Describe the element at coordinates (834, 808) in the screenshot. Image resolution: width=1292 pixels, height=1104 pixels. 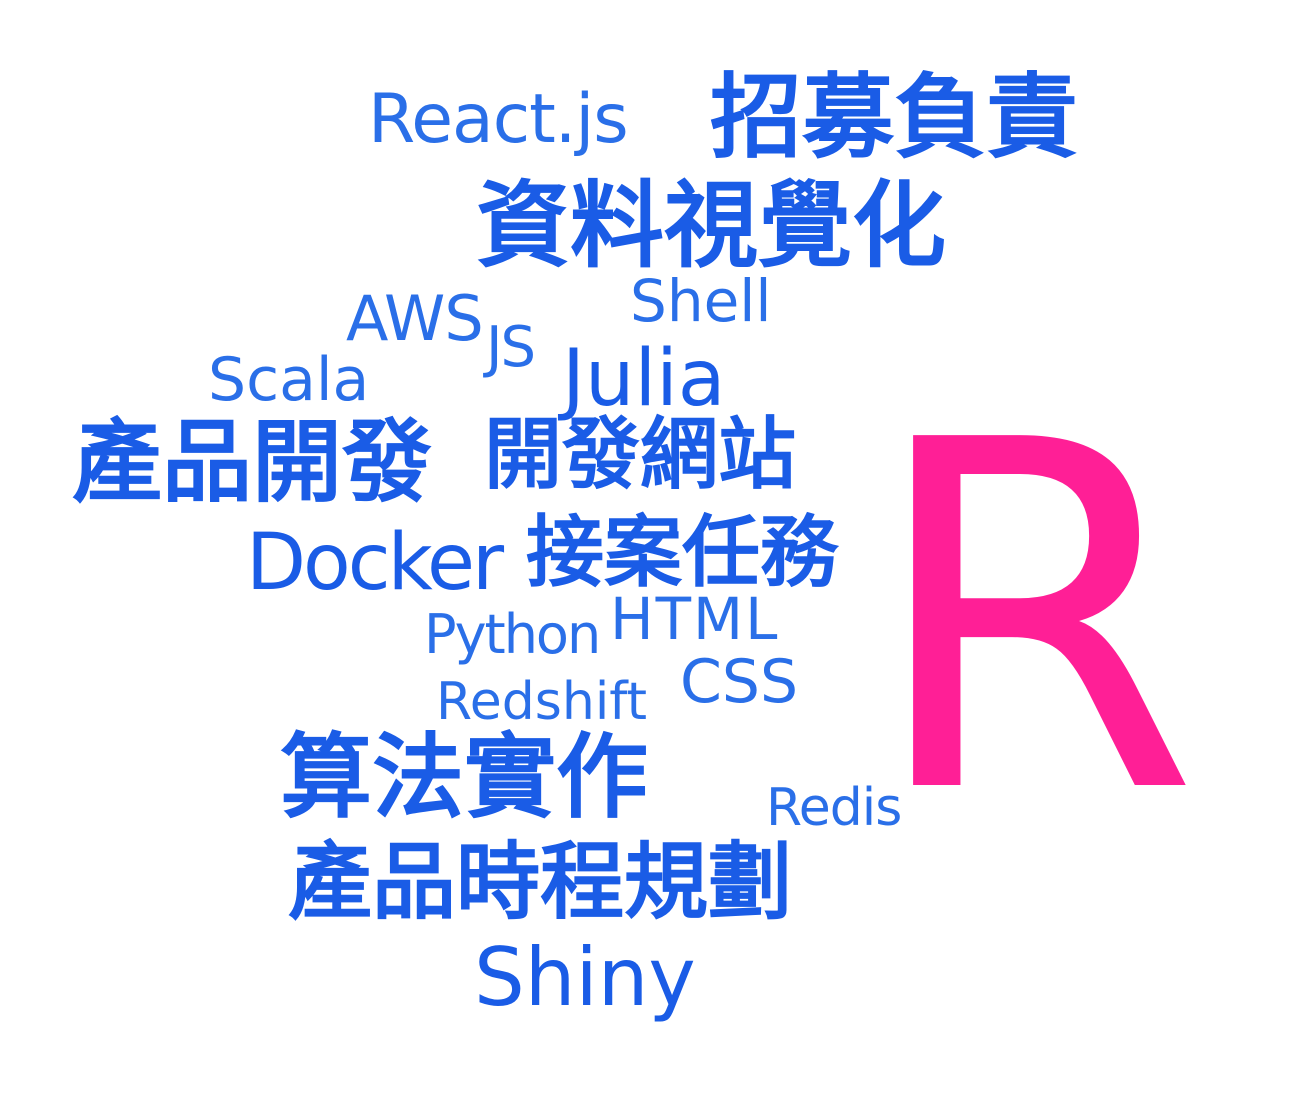
I see `word-redis: Redis` at that location.